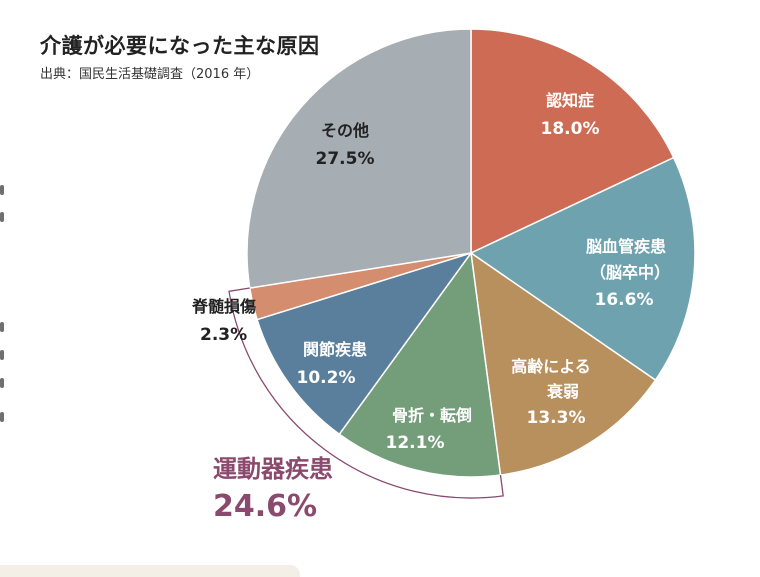 The width and height of the screenshot is (760, 577). Describe the element at coordinates (150, 571) in the screenshot. I see `bottom-panel` at that location.